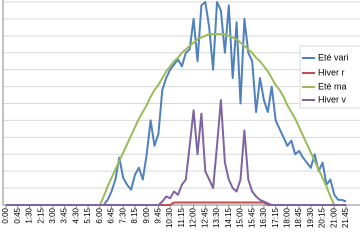 The image size is (360, 240). What do you see at coordinates (345, 217) in the screenshot?
I see `x-tick-label: 21:45` at bounding box center [345, 217].